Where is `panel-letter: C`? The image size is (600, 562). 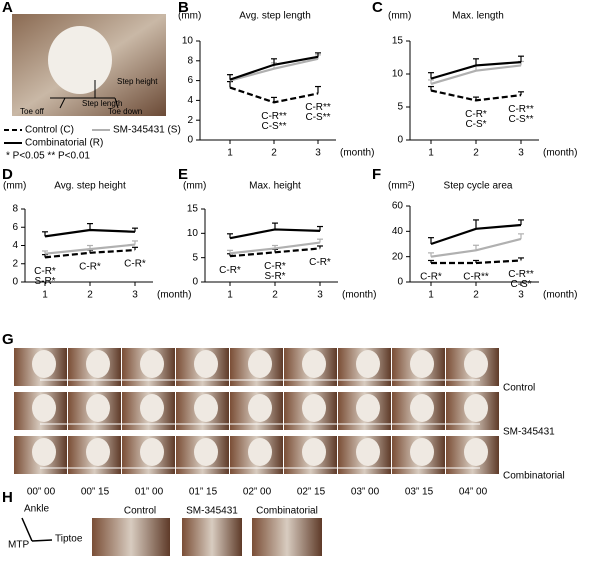 panel-letter: C is located at coordinates (377, 8).